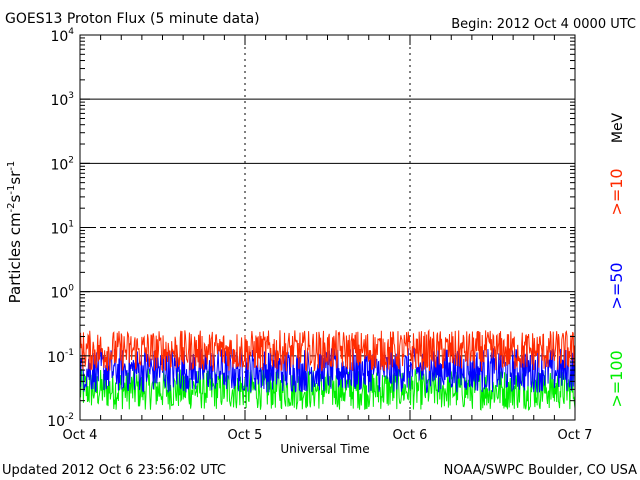  I want to click on y-tick-label: 10¹, so click(62, 229).